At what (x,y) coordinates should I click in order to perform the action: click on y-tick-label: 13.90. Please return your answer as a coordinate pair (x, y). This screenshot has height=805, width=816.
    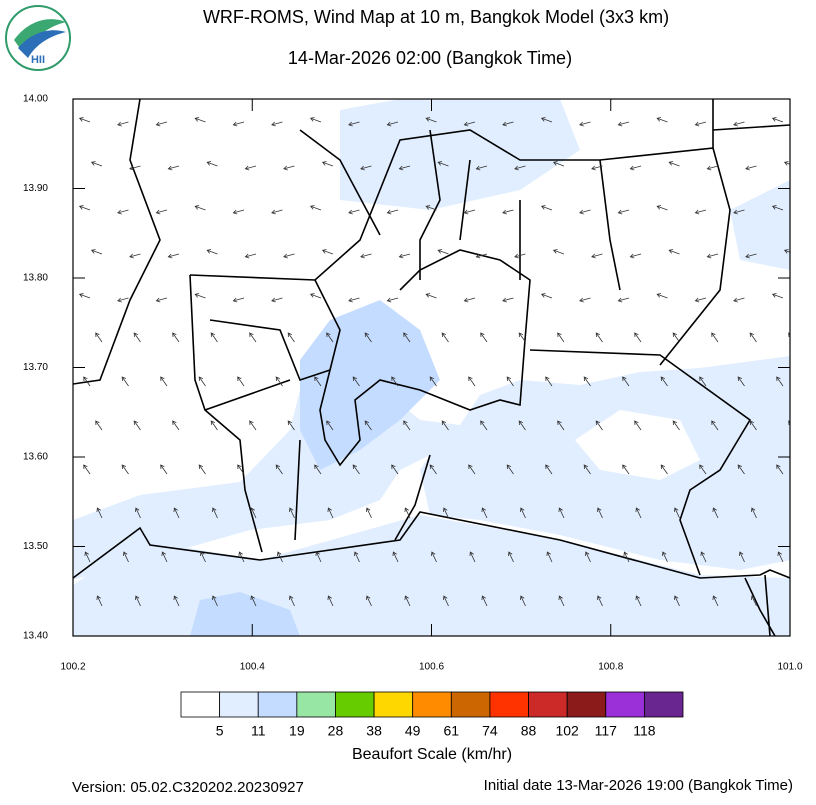
    Looking at the image, I should click on (35, 188).